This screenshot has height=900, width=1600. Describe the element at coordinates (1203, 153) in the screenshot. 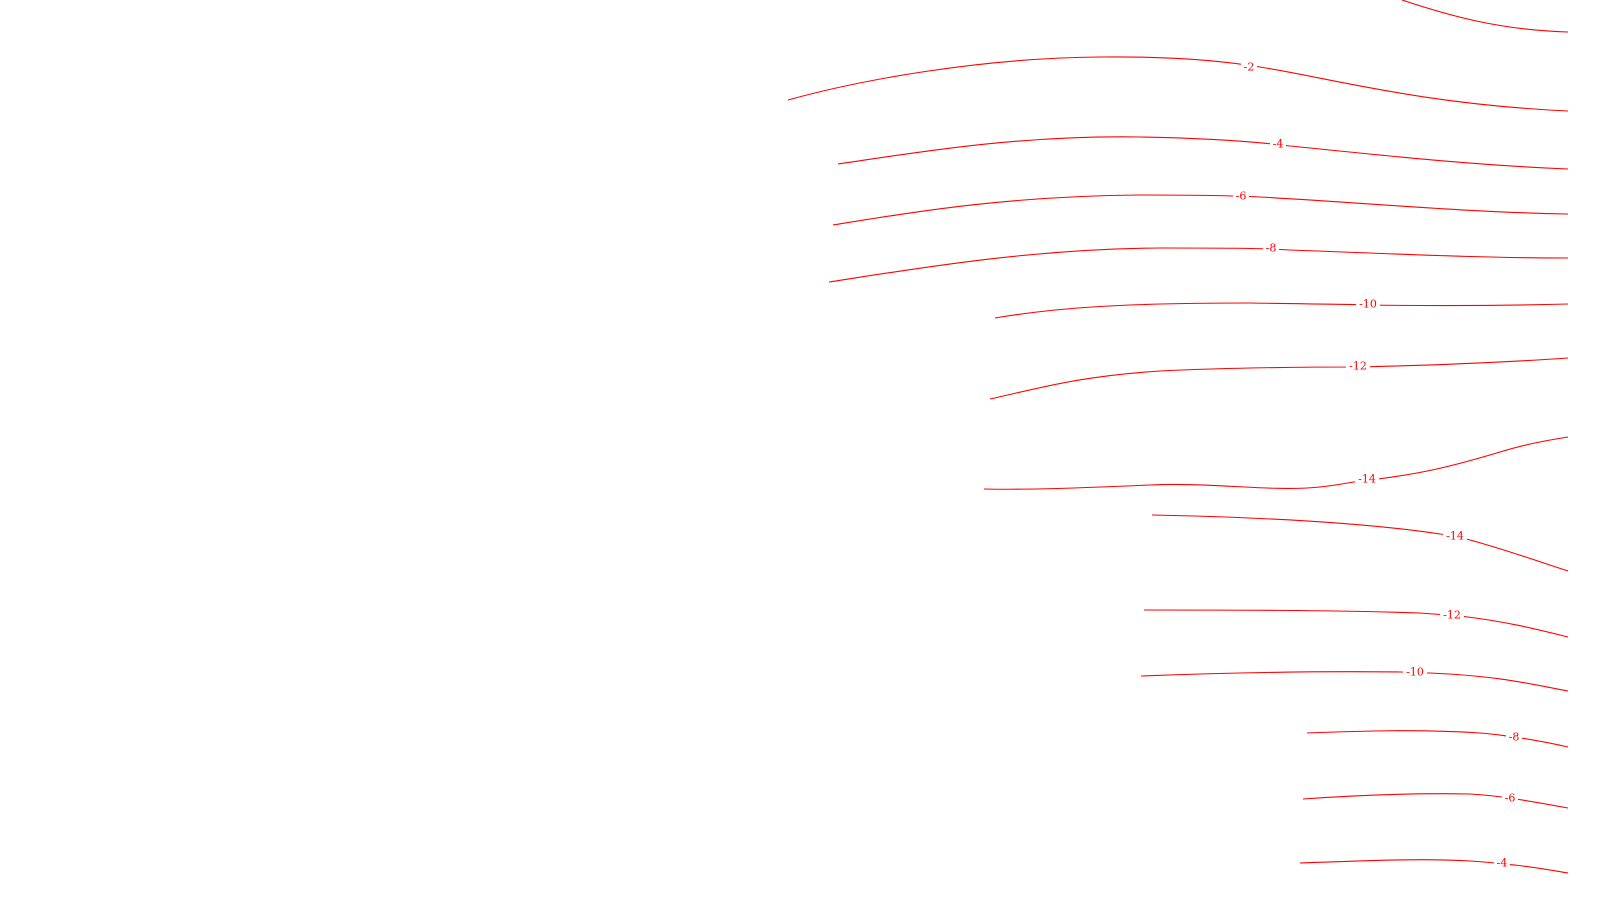

I see `contour-line-minus-4-upper` at that location.